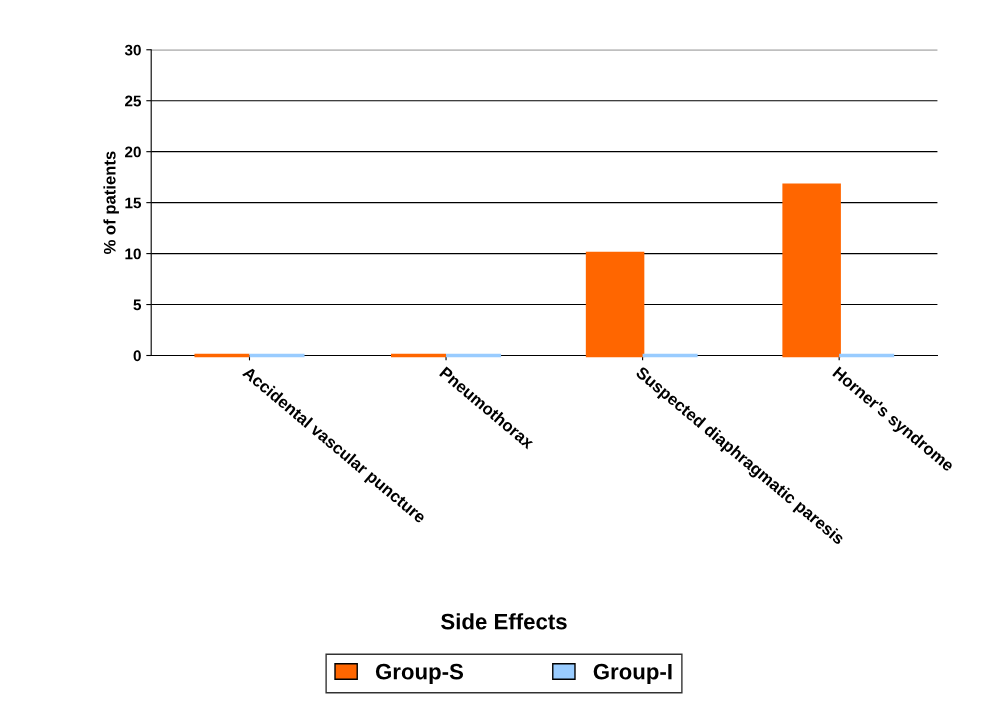  What do you see at coordinates (133, 254) in the screenshot?
I see `y-tick-label: 10` at bounding box center [133, 254].